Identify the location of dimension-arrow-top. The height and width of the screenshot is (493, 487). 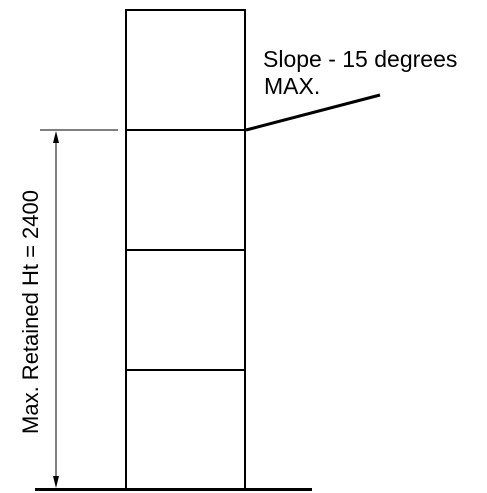
(56, 137).